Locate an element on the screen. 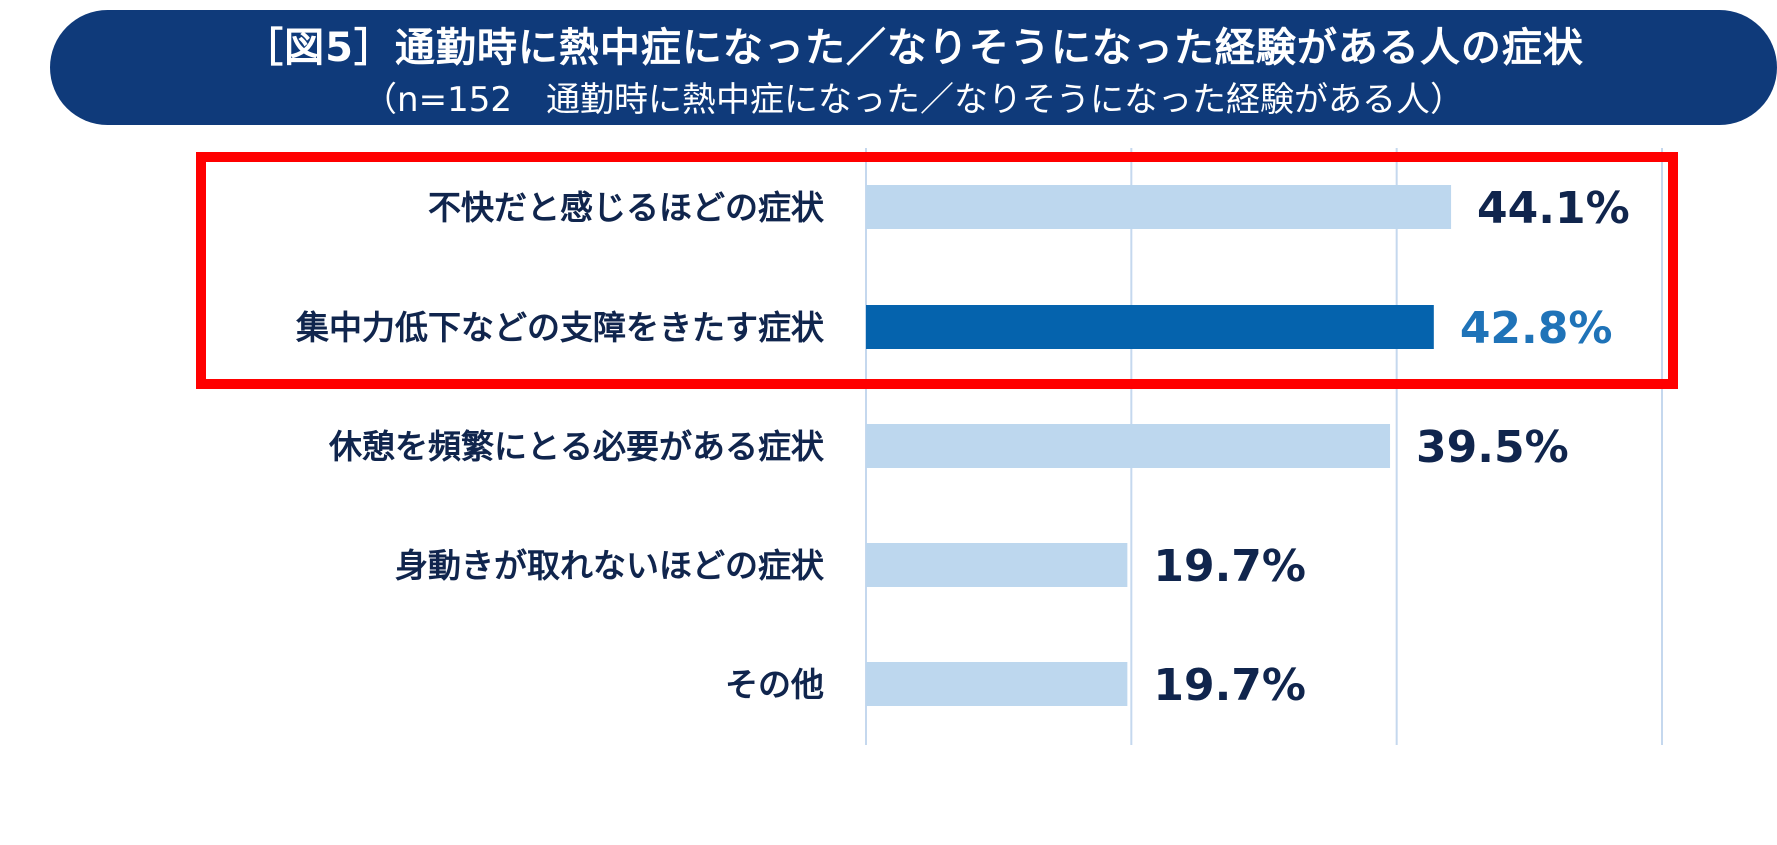 Image resolution: width=1777 pixels, height=845 pixels. category-label-0: 不快だと感じるほどの症状 is located at coordinates (626, 207).